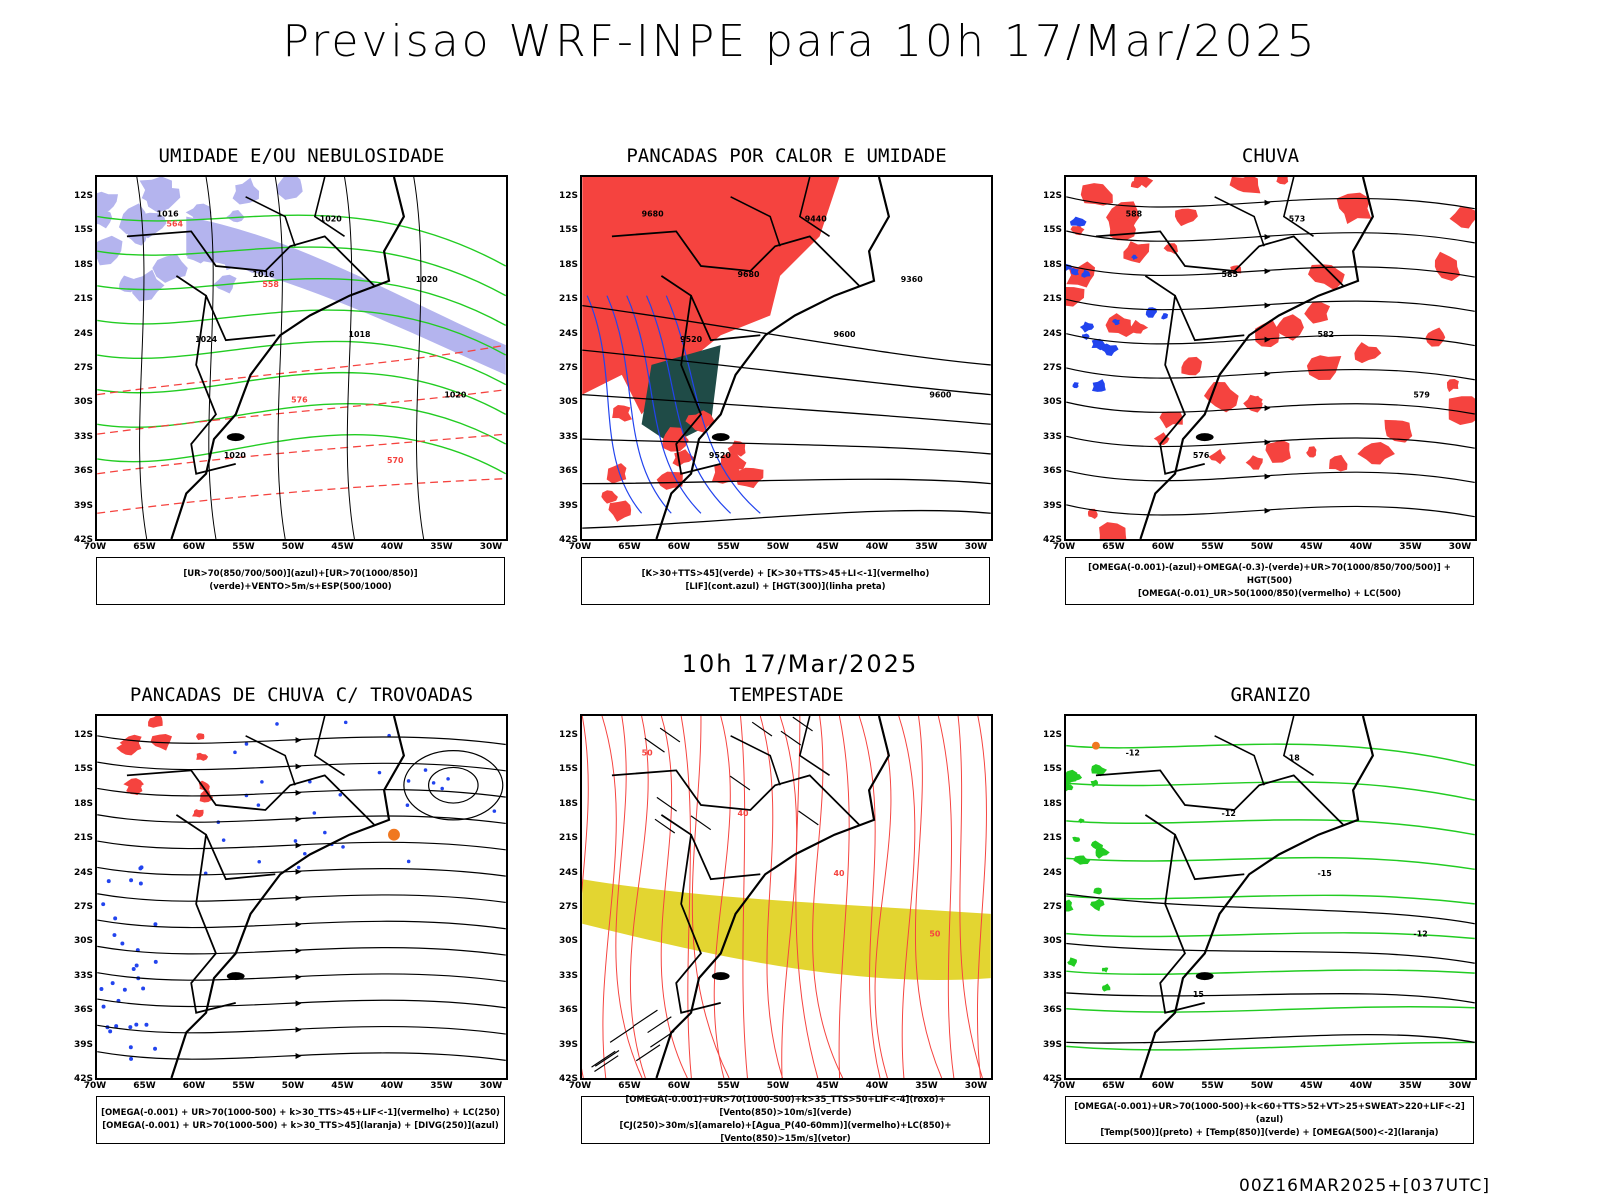  Describe the element at coordinates (142, 358) in the screenshot. I see `pressure-isobar` at that location.